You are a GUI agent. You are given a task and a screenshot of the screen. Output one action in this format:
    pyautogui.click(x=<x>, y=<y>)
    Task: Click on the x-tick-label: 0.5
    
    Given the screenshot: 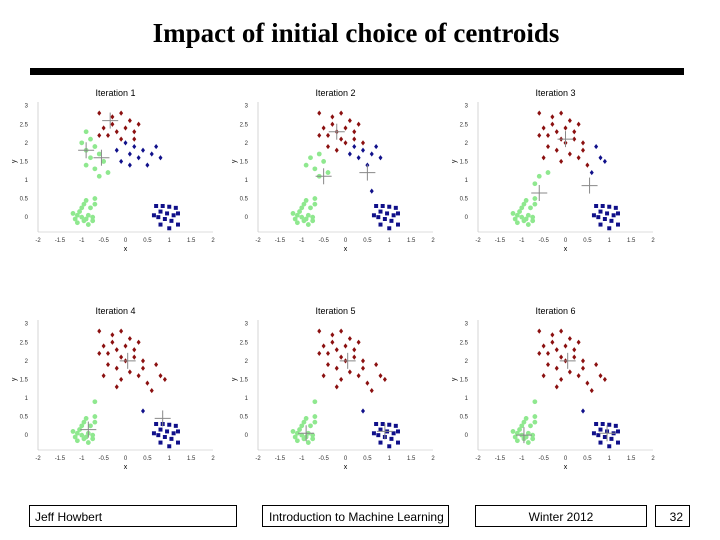 What is the action you would take?
    pyautogui.click(x=587, y=459)
    